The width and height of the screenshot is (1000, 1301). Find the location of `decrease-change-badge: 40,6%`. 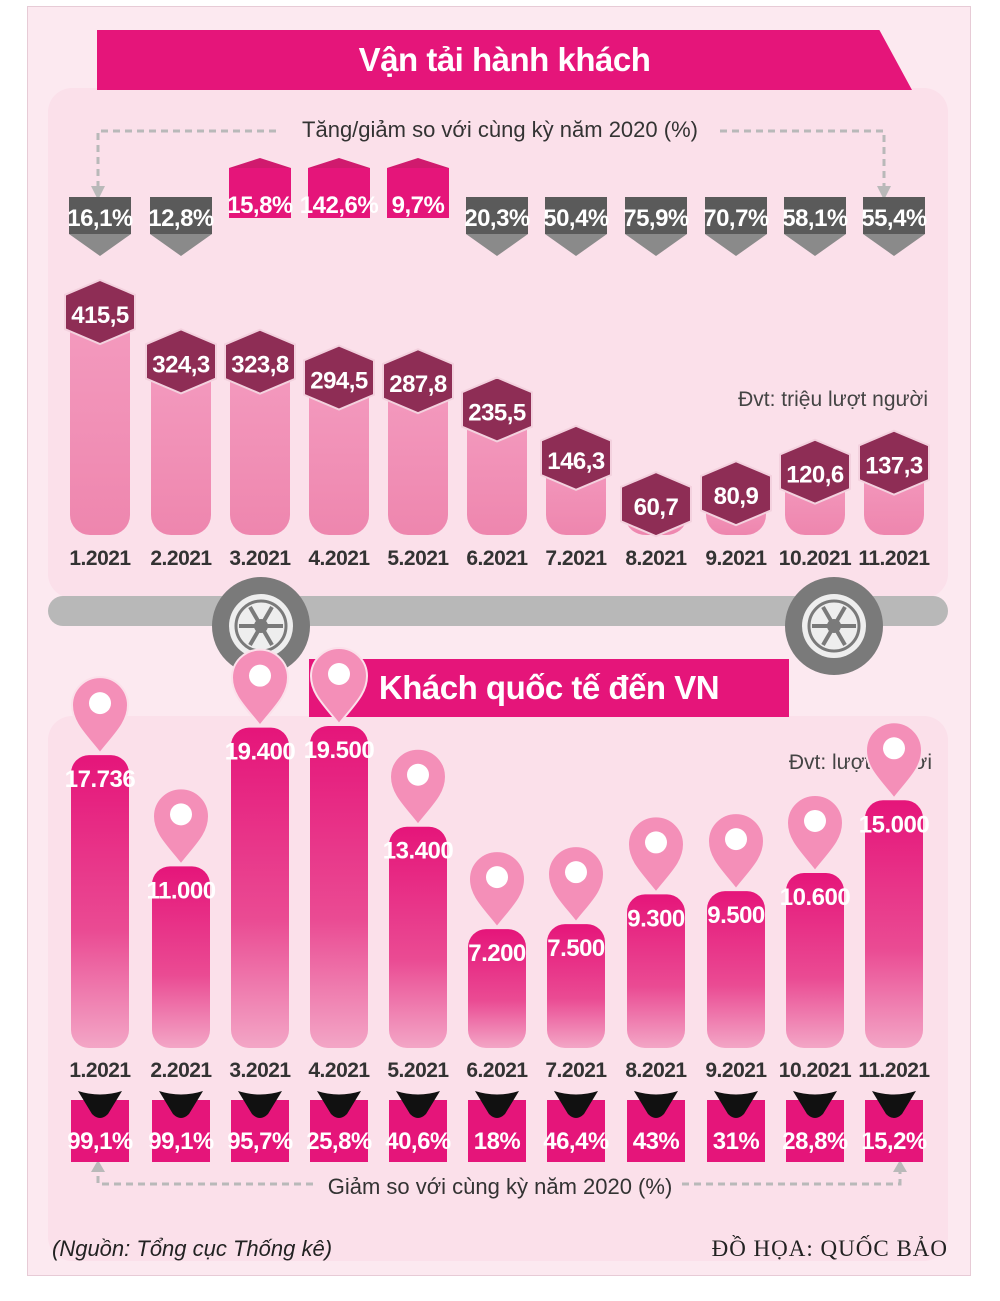

decrease-change-badge: 40,6% is located at coordinates (418, 1126).